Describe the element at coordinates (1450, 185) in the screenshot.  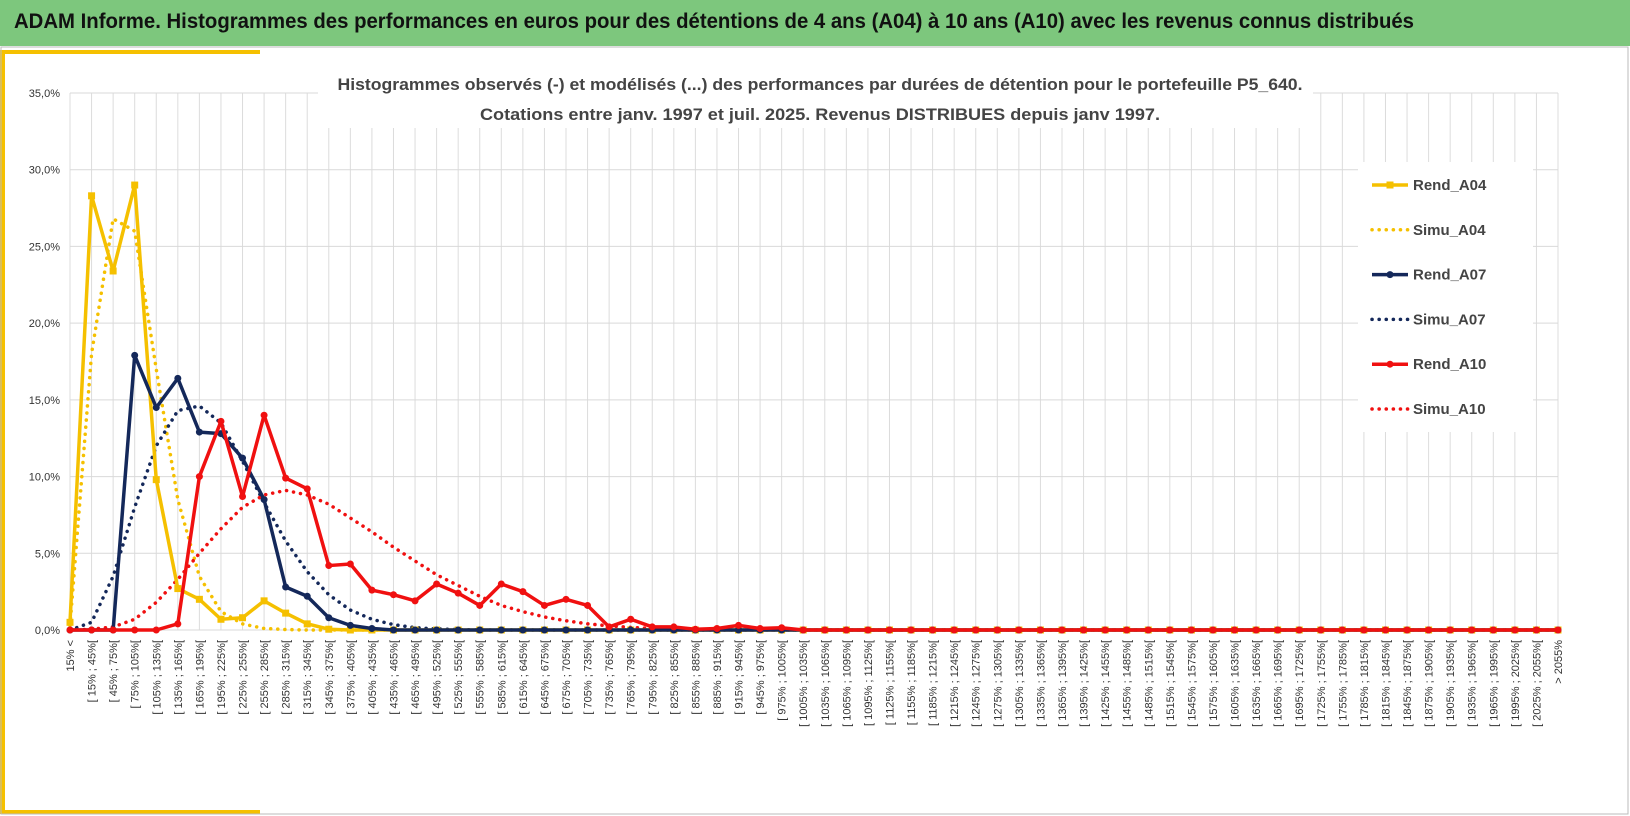
I see `legend-label: Rend_A04` at that location.